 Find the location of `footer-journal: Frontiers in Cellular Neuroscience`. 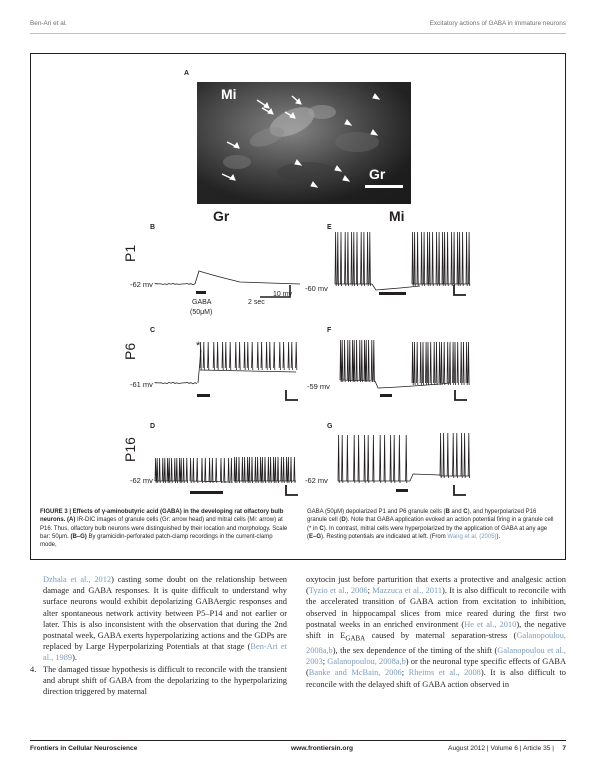

footer-journal: Frontiers in Cellular Neuroscience is located at coordinates (84, 748).